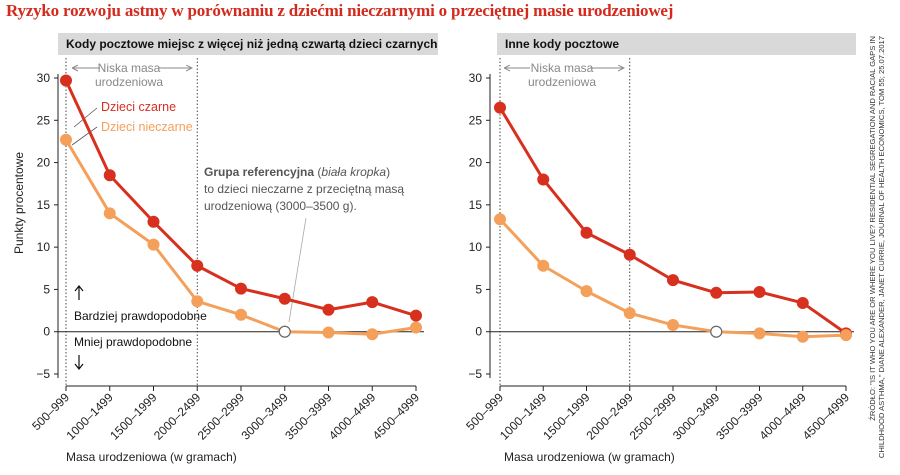  I want to click on reference-point-right, so click(716, 331).